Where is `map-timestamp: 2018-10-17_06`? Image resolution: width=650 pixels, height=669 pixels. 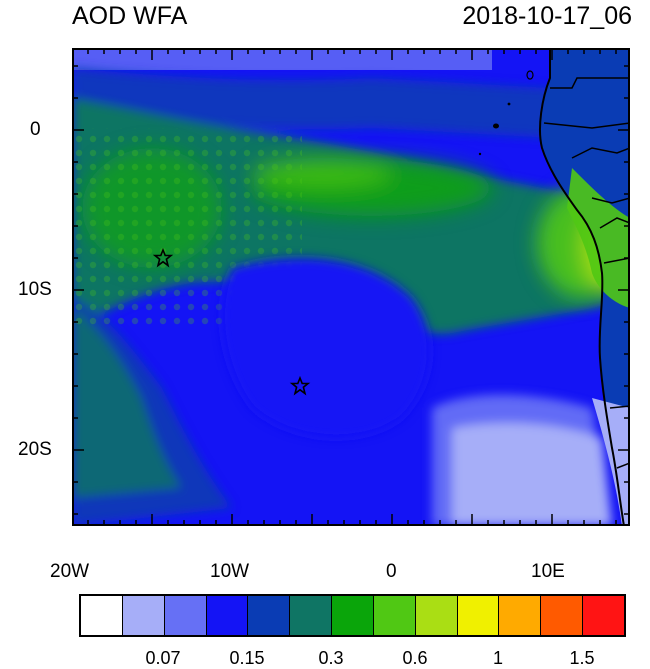
map-timestamp: 2018-10-17_06 is located at coordinates (547, 16).